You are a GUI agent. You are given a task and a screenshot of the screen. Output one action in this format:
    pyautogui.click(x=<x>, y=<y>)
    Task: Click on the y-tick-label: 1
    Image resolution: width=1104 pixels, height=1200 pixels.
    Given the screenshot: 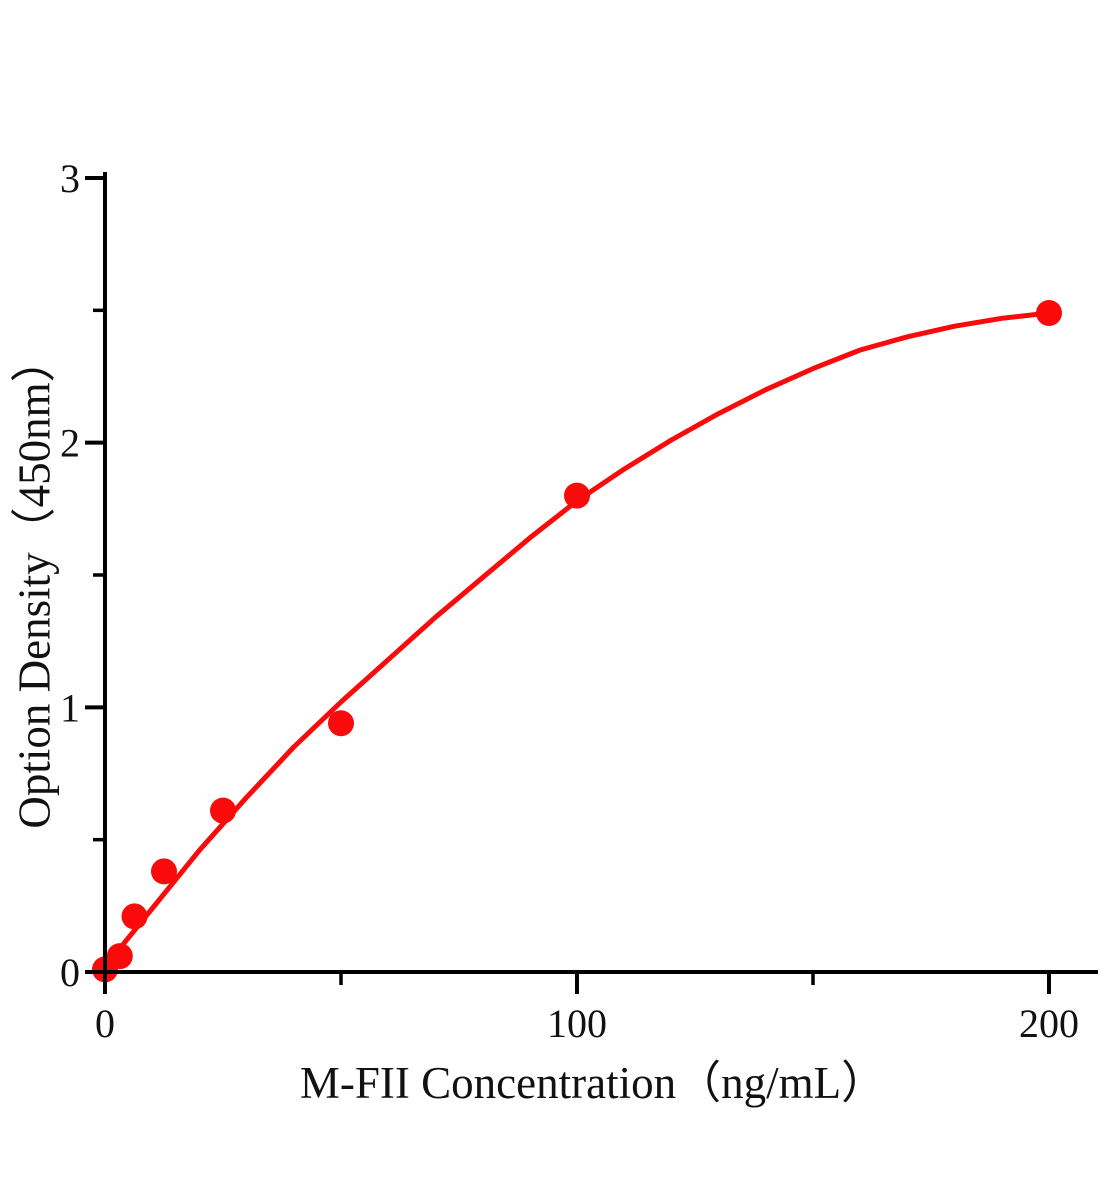 What is the action you would take?
    pyautogui.click(x=70, y=707)
    